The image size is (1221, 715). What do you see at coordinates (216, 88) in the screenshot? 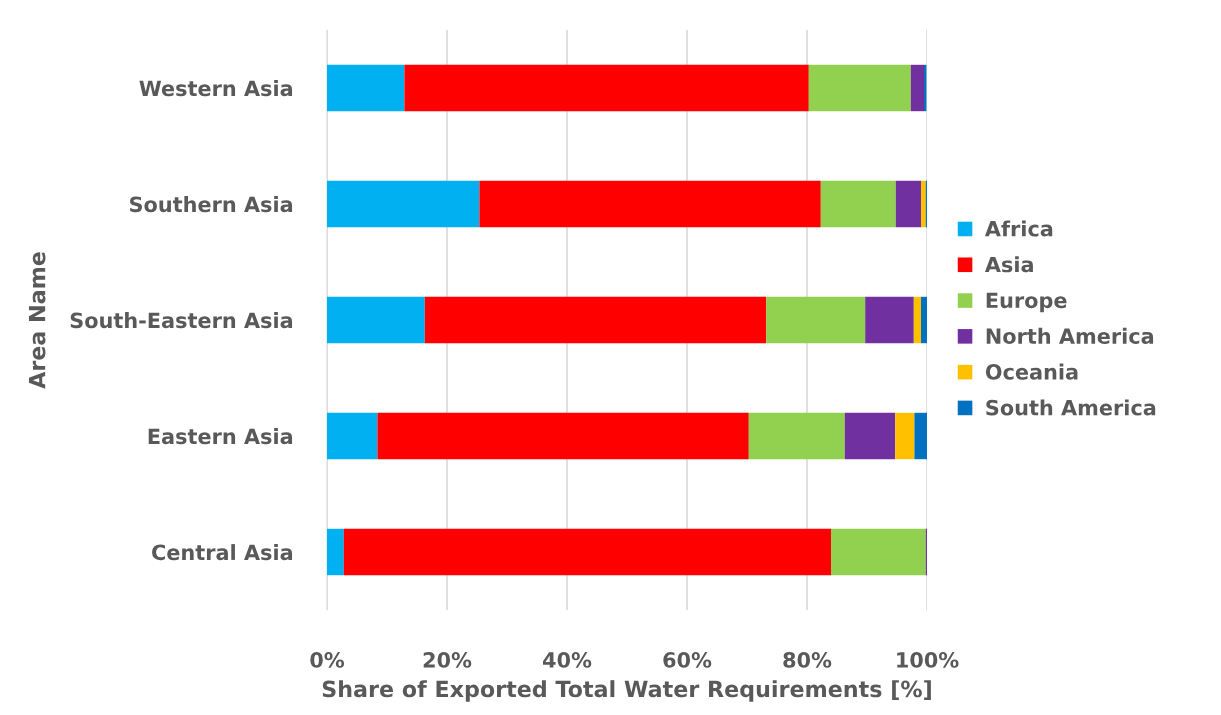
I see `y-tick-label: Western Asia` at bounding box center [216, 88].